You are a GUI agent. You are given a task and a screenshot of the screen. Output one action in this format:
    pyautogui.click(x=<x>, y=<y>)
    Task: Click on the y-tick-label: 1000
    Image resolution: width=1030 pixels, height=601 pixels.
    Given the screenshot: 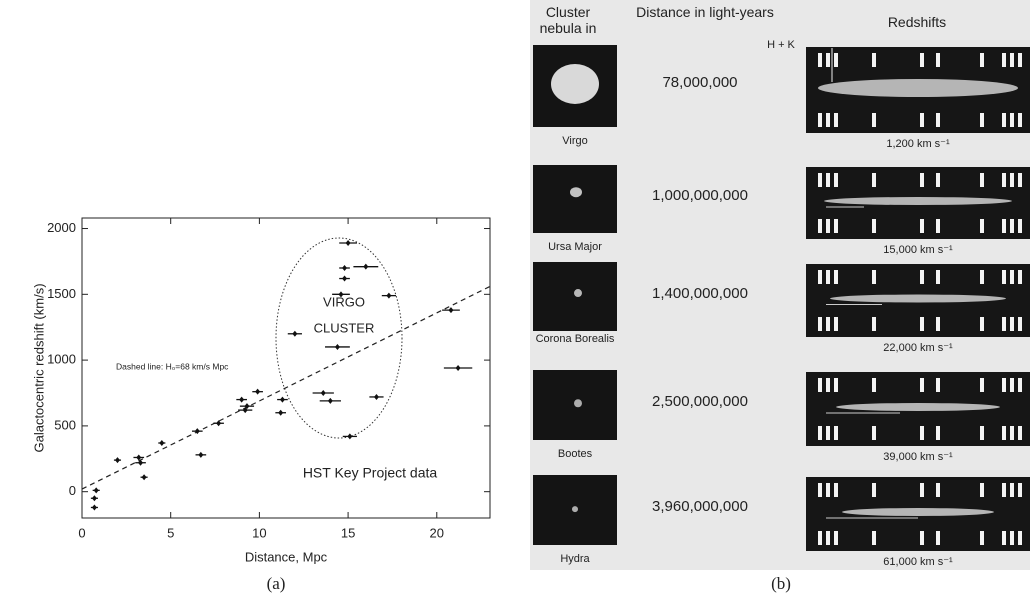 What is the action you would take?
    pyautogui.click(x=61, y=359)
    